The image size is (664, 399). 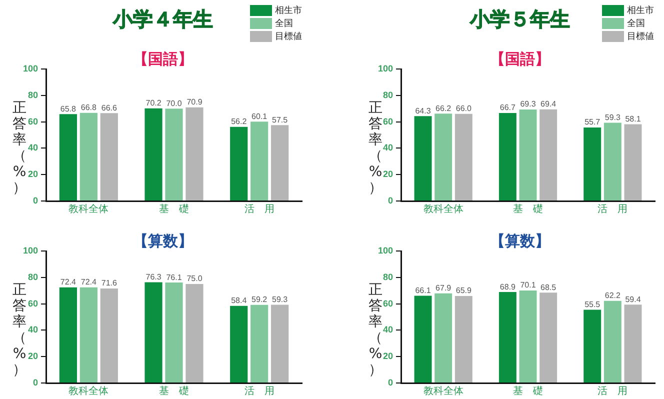 I want to click on data-label: 65.8, so click(x=68, y=109).